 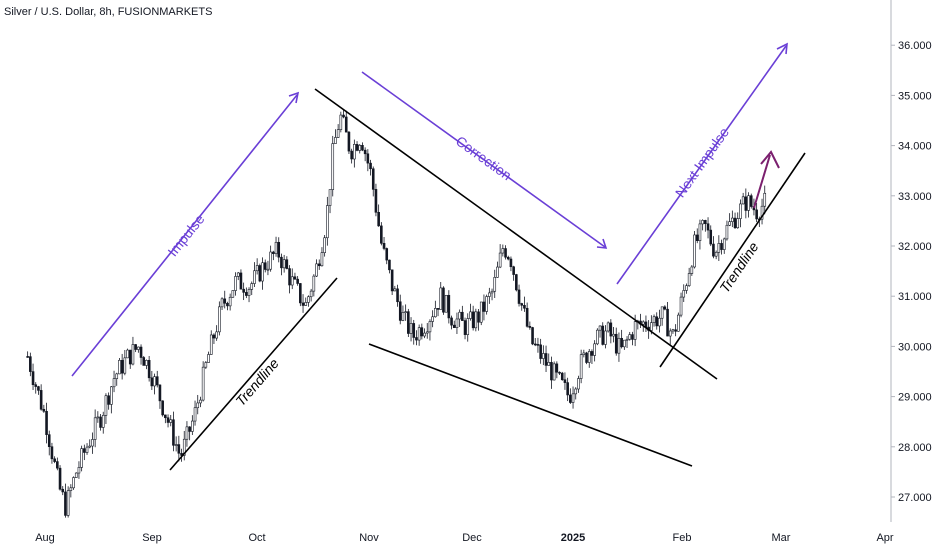 What do you see at coordinates (530, 405) in the screenshot?
I see `correction-lower-trendline` at bounding box center [530, 405].